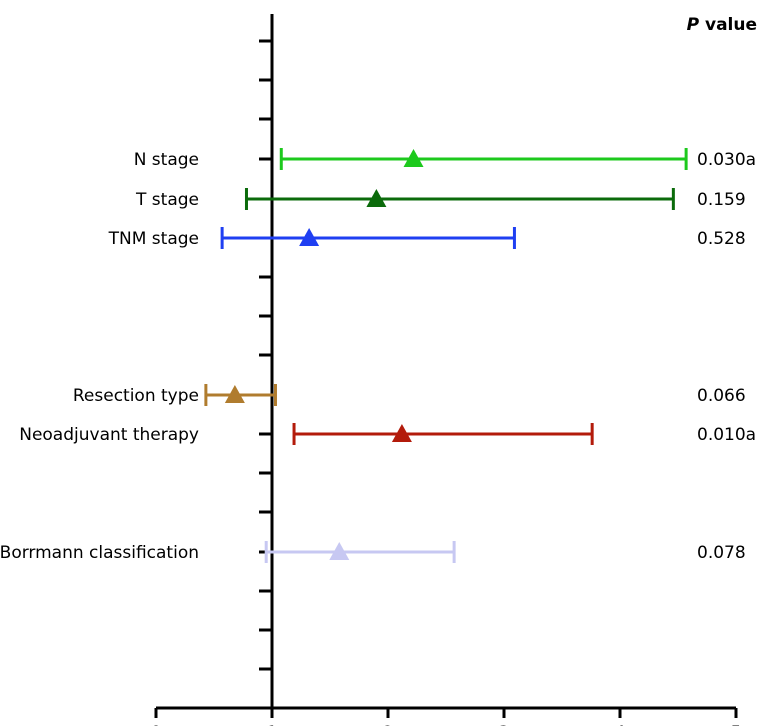 This screenshot has height=726, width=757. I want to click on p-value: 0.159, so click(721, 200).